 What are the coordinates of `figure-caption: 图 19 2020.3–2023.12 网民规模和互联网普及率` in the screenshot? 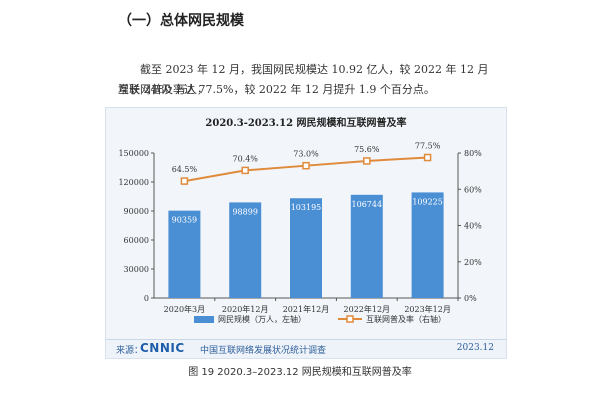 It's located at (300, 372).